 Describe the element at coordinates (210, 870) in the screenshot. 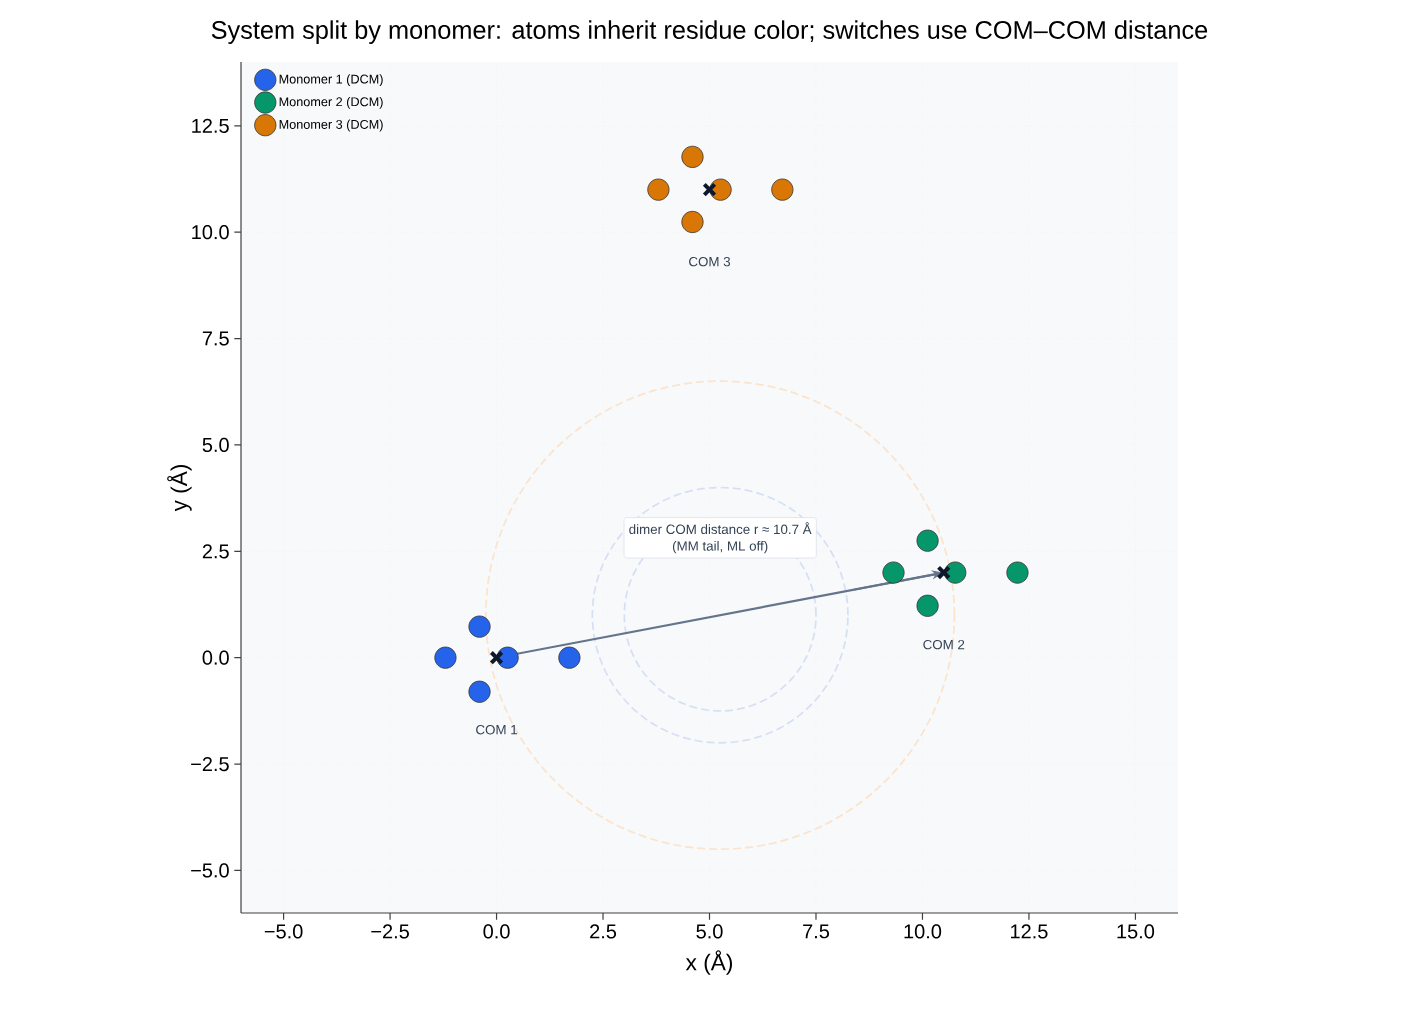

I see `y-tick-label: −5.0` at that location.